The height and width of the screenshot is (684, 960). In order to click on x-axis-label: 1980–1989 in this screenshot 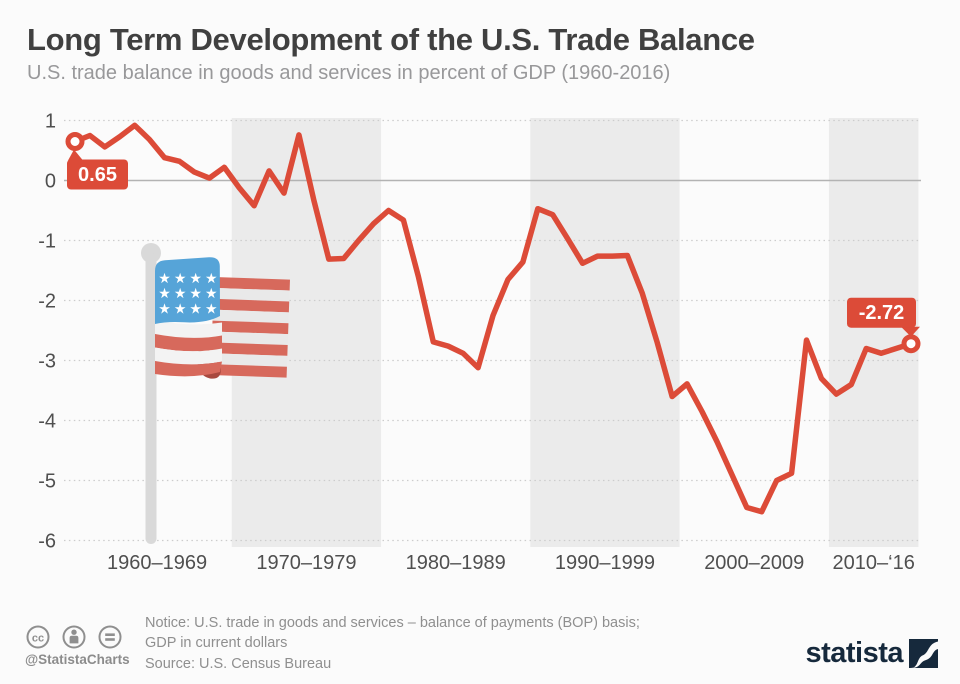, I will do `click(456, 563)`.